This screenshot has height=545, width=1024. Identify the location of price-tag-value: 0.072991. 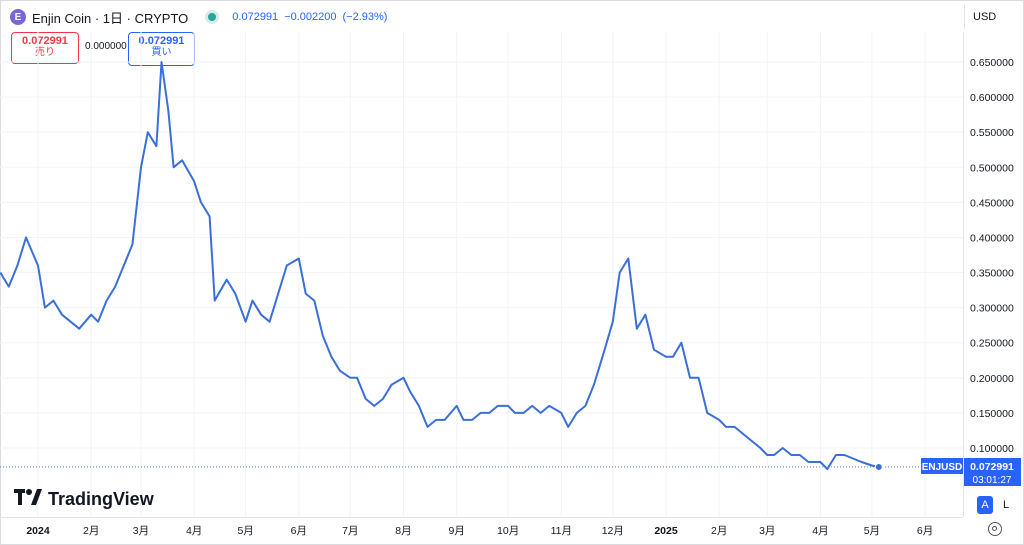
(992, 467).